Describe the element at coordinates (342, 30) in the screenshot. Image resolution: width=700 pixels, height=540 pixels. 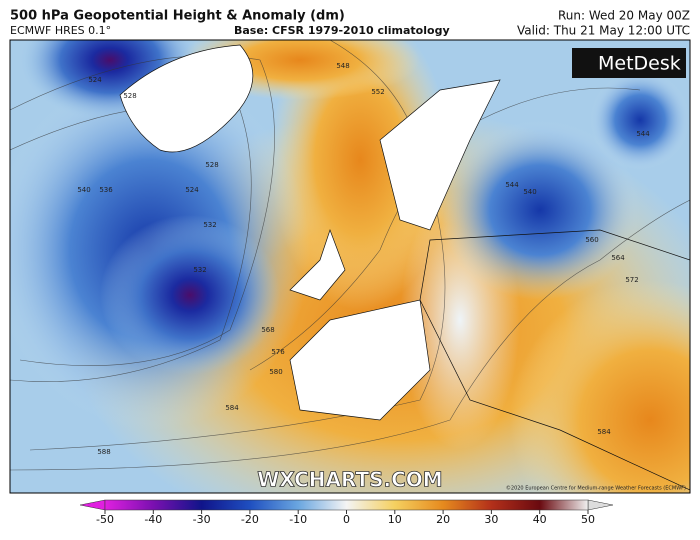
I see `base: Base: CFSR 1979-2010 climatology` at that location.